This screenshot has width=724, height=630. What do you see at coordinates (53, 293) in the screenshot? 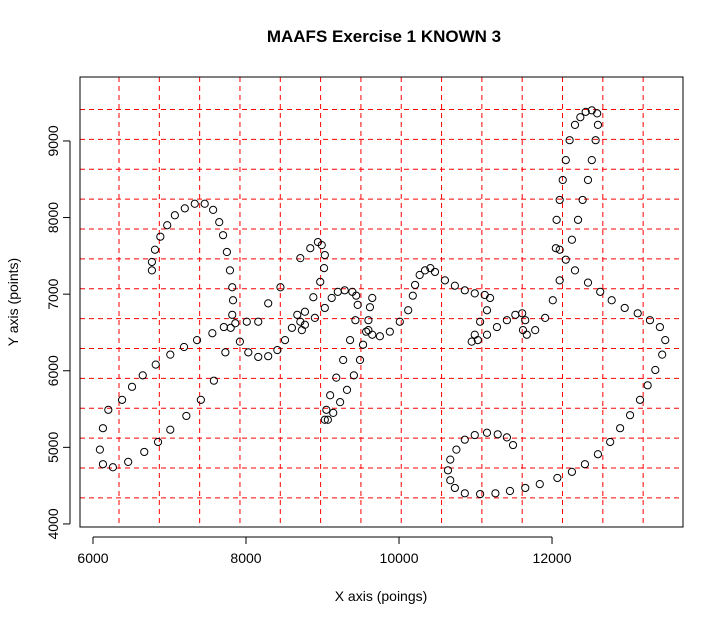
I see `y-tick-label: 7000` at bounding box center [53, 293].